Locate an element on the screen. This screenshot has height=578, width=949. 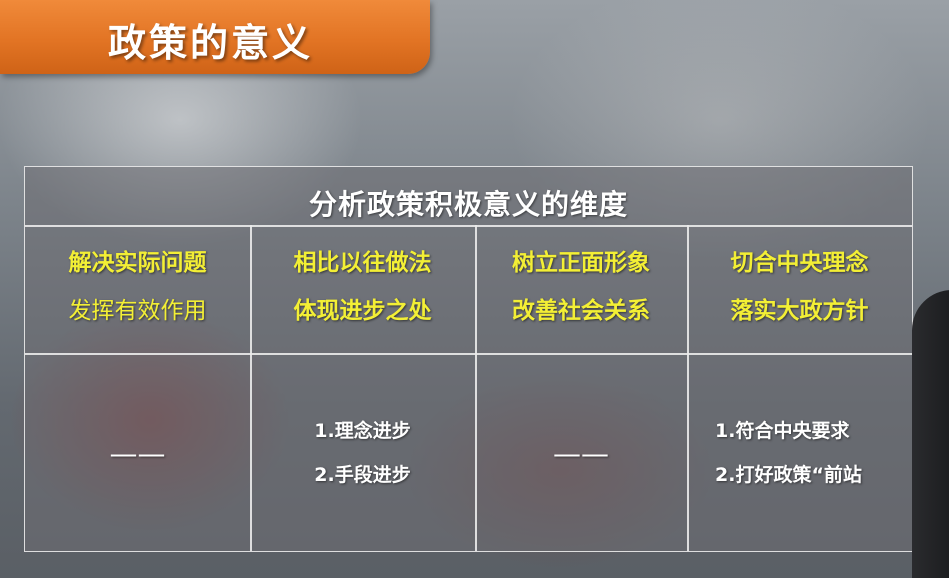
column-header-line: 解决实际问题 is located at coordinates (137, 263).